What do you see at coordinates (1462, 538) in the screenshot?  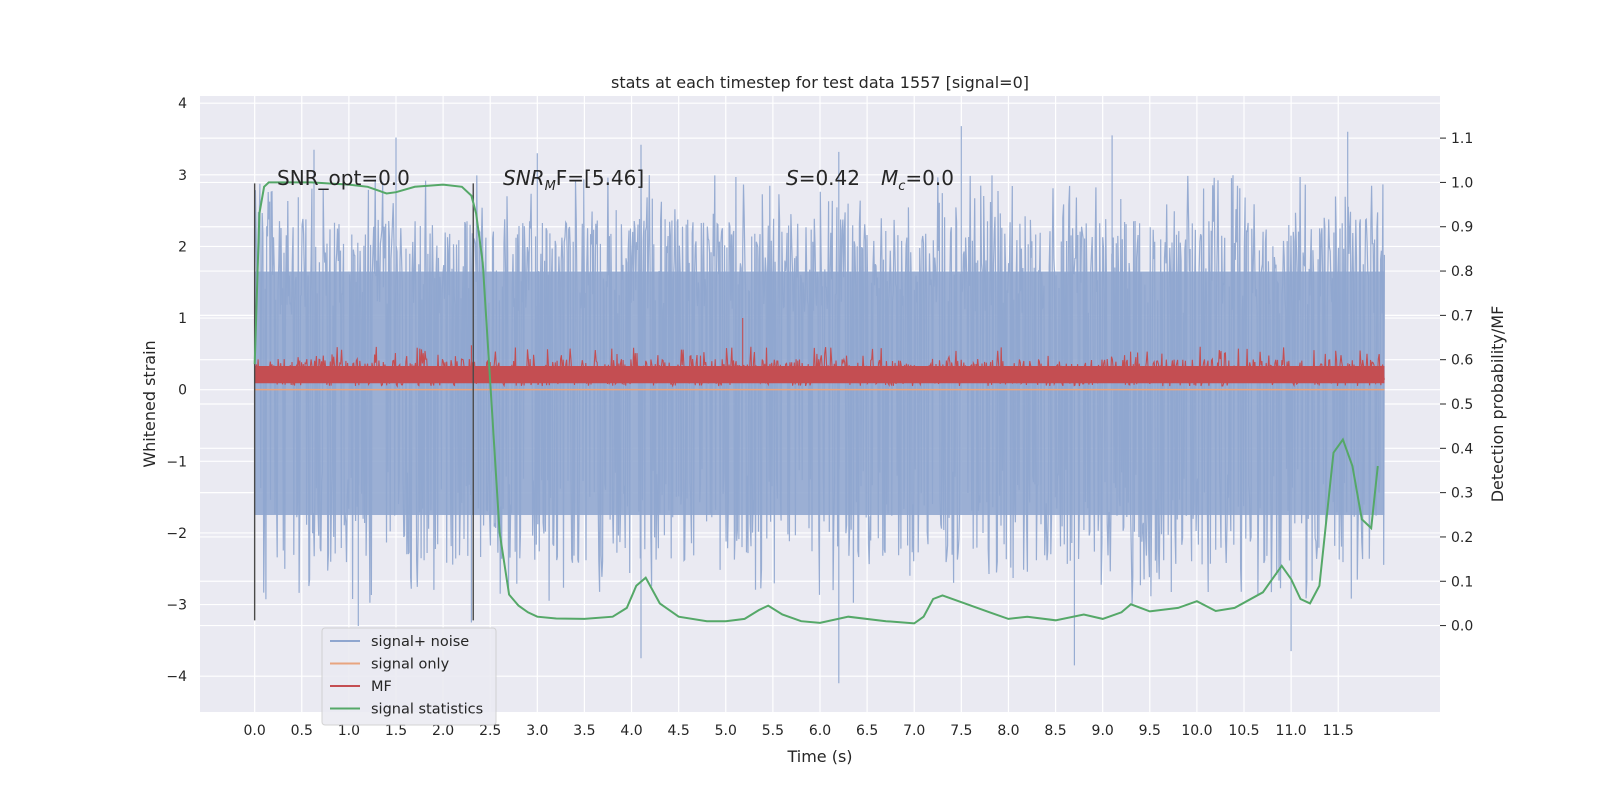 I see `right-y-tick-label: 0.2` at bounding box center [1462, 538].